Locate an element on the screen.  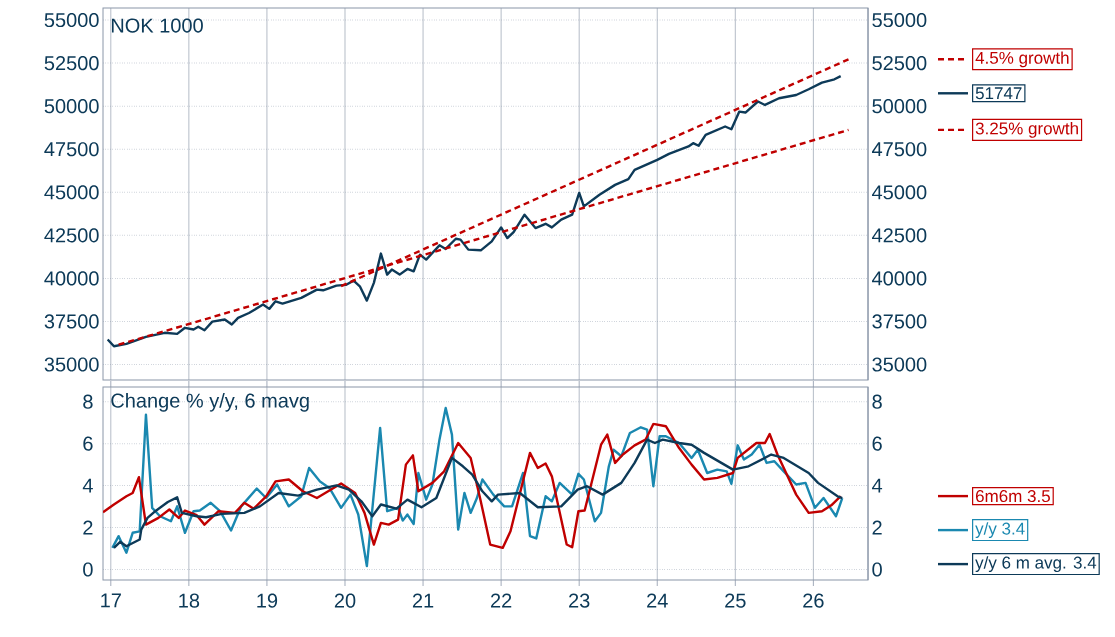
x-tick-label: 18 is located at coordinates (189, 600).